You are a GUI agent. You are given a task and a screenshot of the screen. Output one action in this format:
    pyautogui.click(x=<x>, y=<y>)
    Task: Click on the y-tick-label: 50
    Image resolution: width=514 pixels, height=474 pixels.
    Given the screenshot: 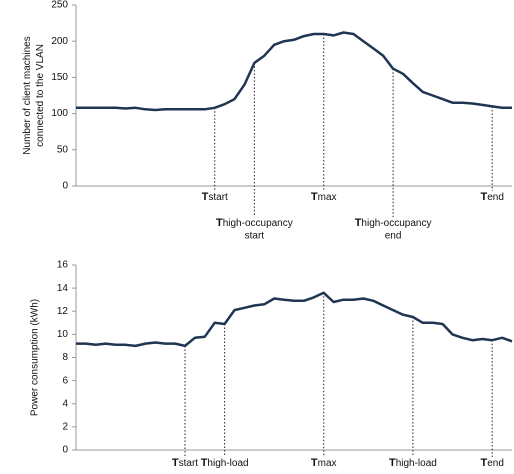 What is the action you would take?
    pyautogui.click(x=63, y=149)
    